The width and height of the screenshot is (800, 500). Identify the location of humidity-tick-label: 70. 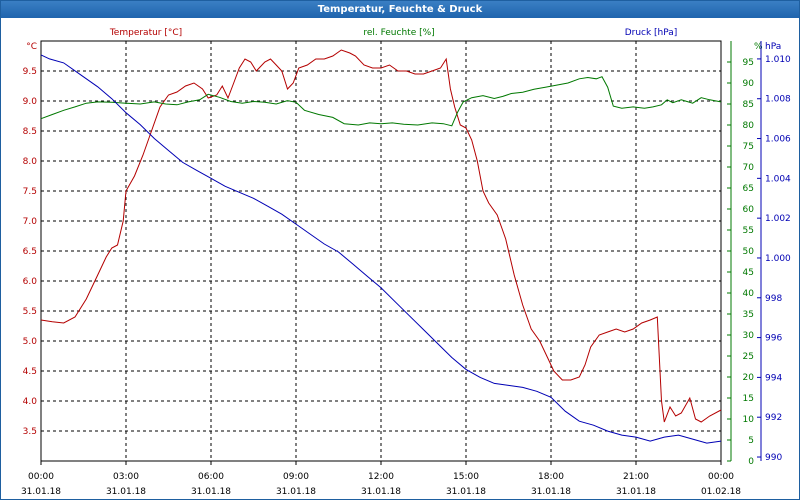
(749, 168).